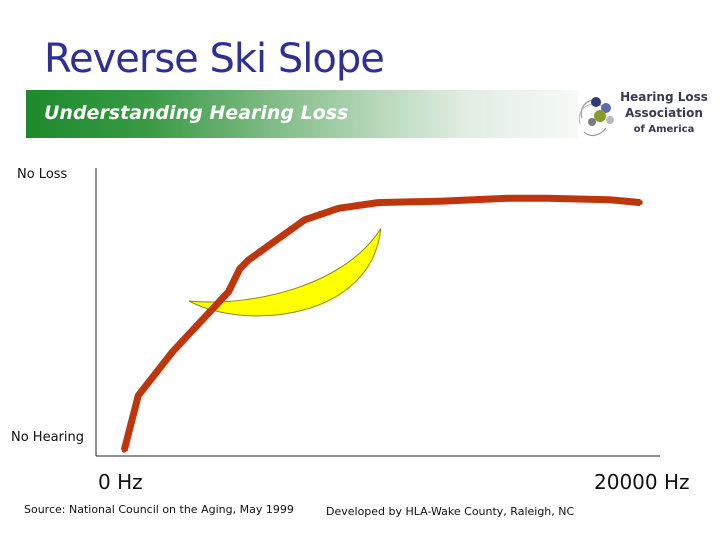 The width and height of the screenshot is (720, 540). What do you see at coordinates (120, 482) in the screenshot?
I see `x-tick-label-0hz: 0 Hz` at bounding box center [120, 482].